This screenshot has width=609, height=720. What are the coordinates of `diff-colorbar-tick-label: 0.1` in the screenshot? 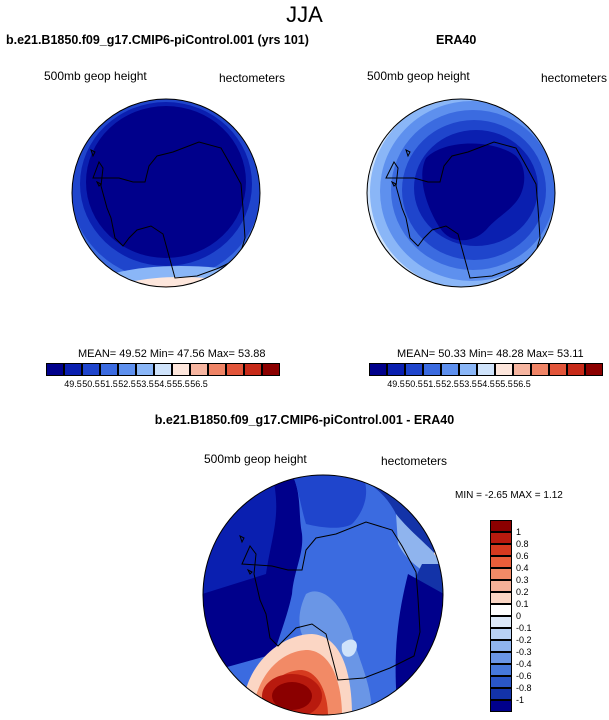 It's located at (522, 604).